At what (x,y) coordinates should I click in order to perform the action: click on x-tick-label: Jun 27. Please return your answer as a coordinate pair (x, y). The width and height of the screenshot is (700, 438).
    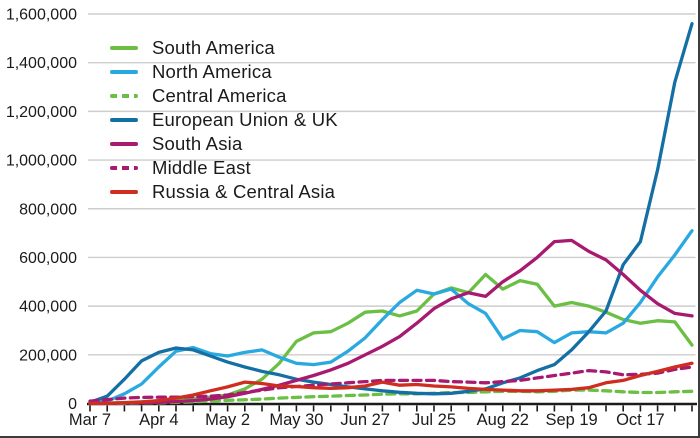
    Looking at the image, I should click on (365, 420).